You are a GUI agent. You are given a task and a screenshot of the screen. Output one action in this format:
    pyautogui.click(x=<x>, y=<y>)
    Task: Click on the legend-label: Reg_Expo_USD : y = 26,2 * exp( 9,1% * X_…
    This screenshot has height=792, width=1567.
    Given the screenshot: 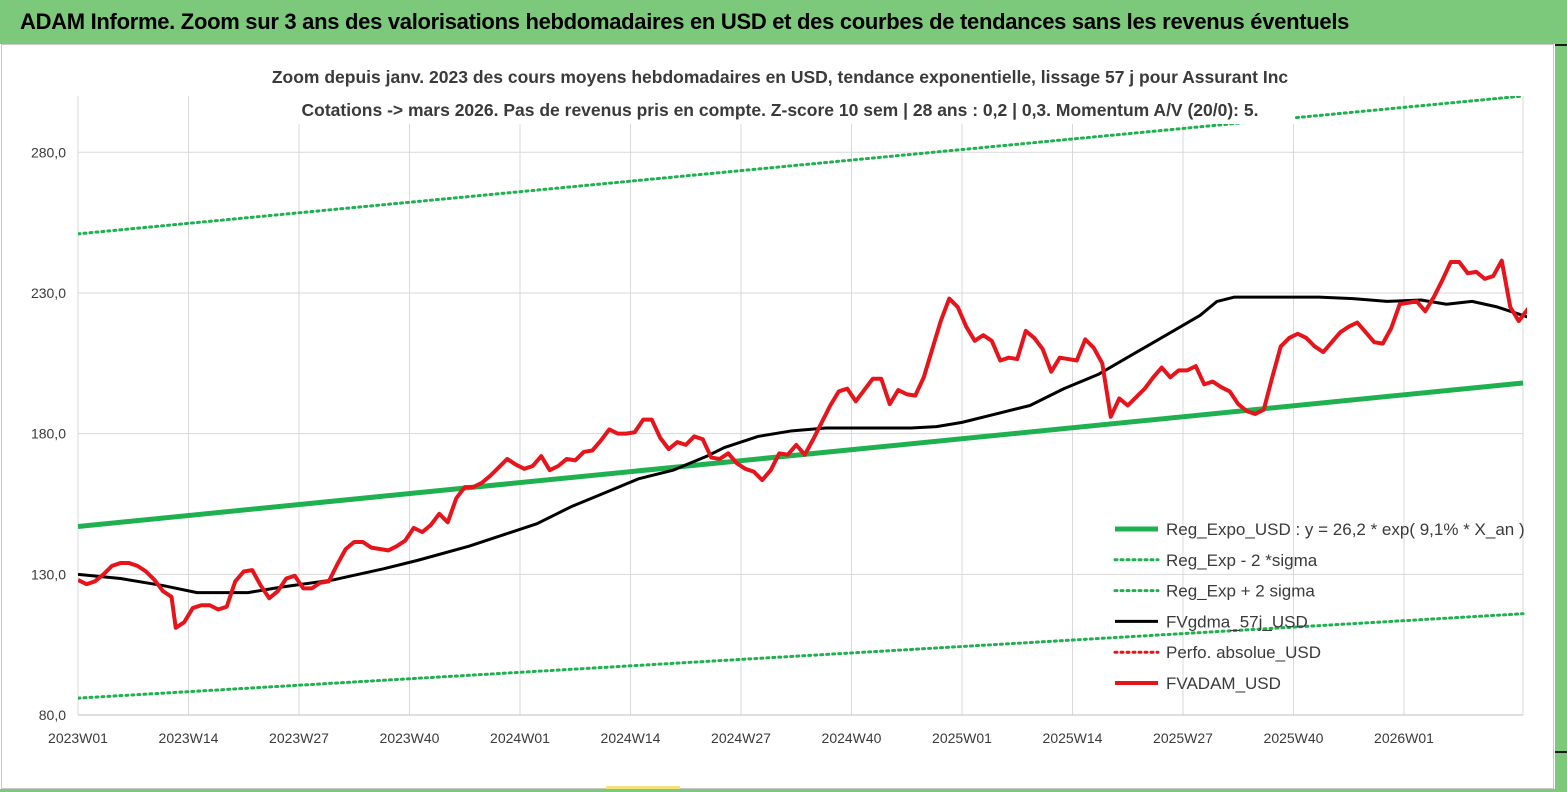 What is the action you would take?
    pyautogui.click(x=1345, y=529)
    